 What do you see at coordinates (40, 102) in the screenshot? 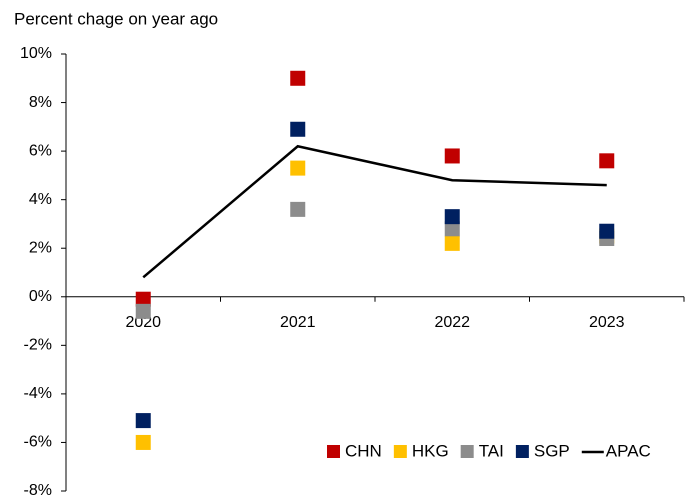
I see `y-tick-label: 8%` at bounding box center [40, 102].